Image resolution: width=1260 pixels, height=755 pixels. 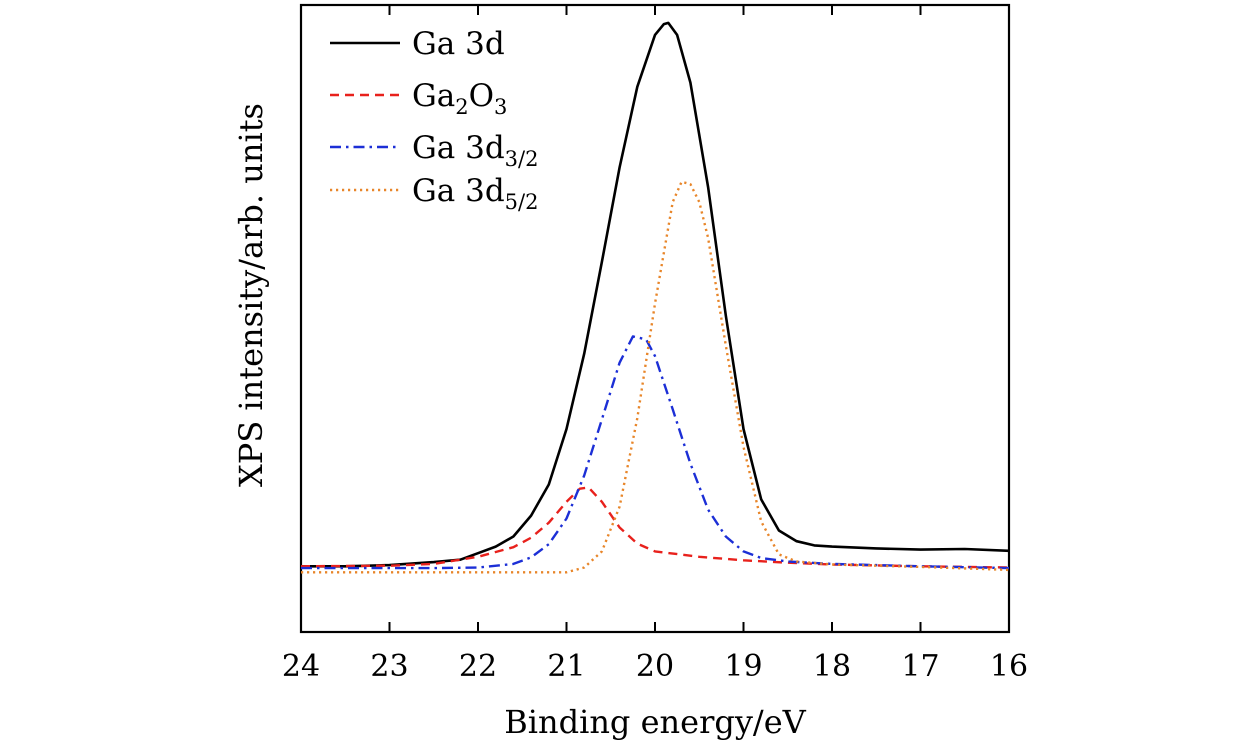 What do you see at coordinates (1009, 666) in the screenshot?
I see `x-tick-label: 16` at bounding box center [1009, 666].